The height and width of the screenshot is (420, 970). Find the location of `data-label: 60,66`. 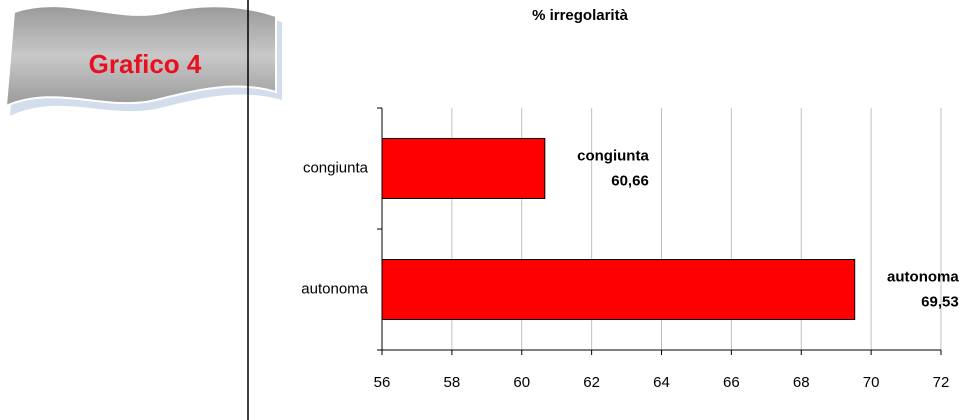

data-label: 60,66 is located at coordinates (630, 180).